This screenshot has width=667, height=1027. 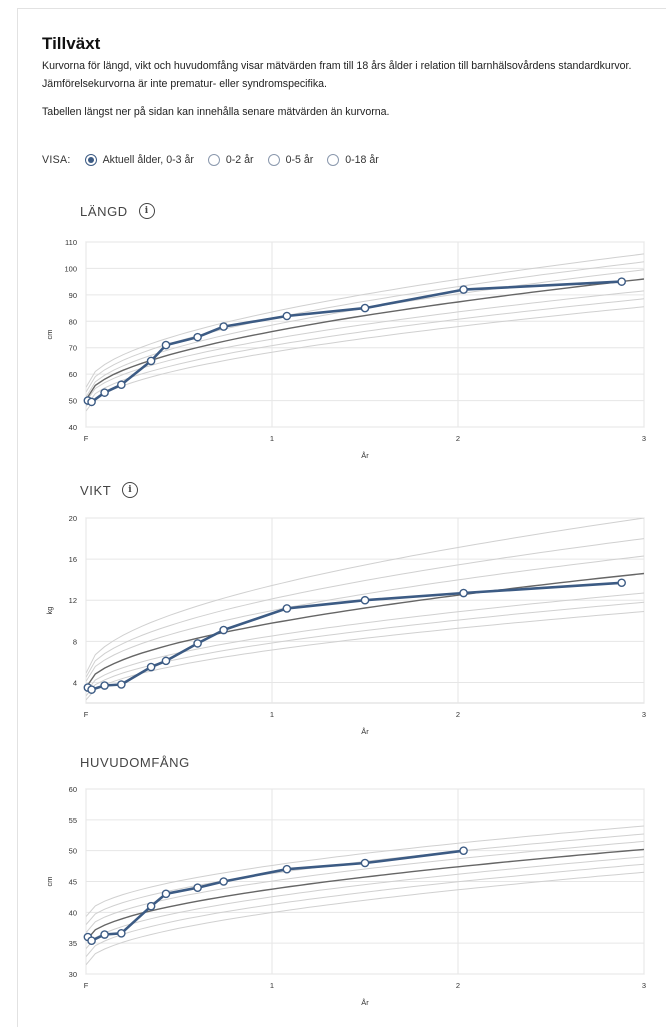 I want to click on range-option-0-2: 0-2 år, so click(x=230, y=160).